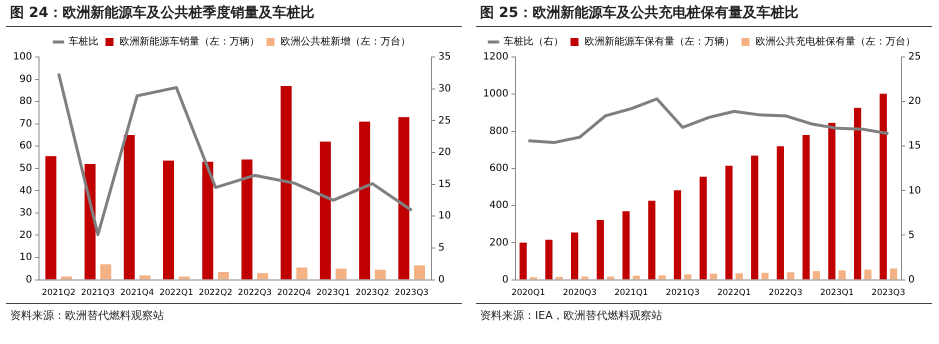 The width and height of the screenshot is (939, 344). Describe the element at coordinates (498, 206) in the screenshot. I see `y-tick-label: 400` at that location.